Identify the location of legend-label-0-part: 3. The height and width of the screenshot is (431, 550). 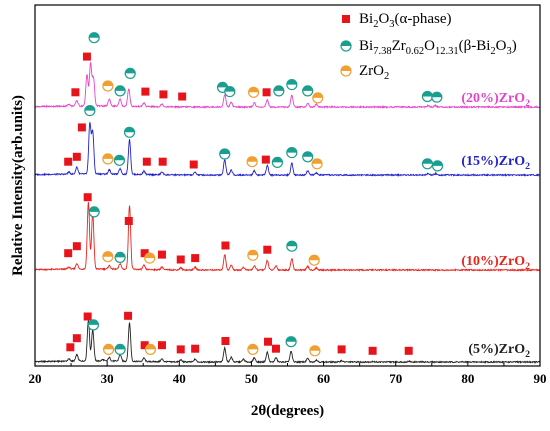
(391, 24).